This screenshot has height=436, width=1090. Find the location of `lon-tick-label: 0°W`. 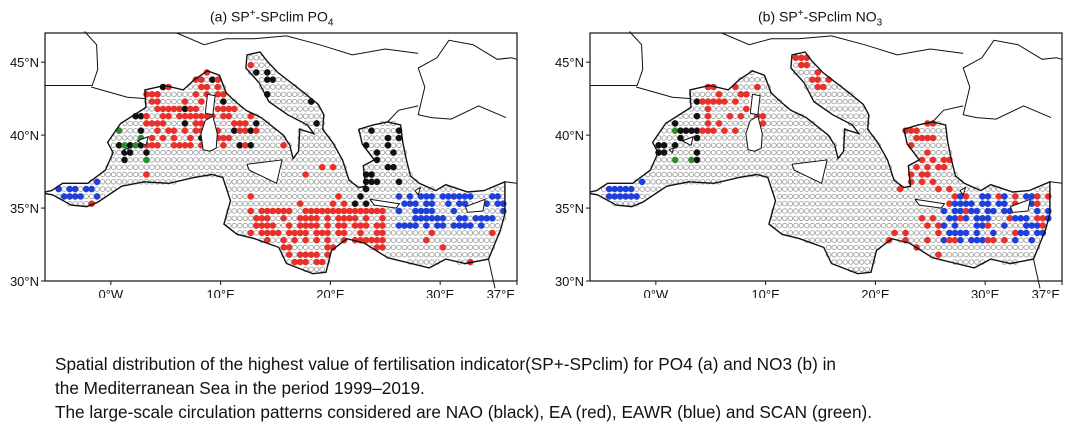

lon-tick-label: 0°W is located at coordinates (656, 292).